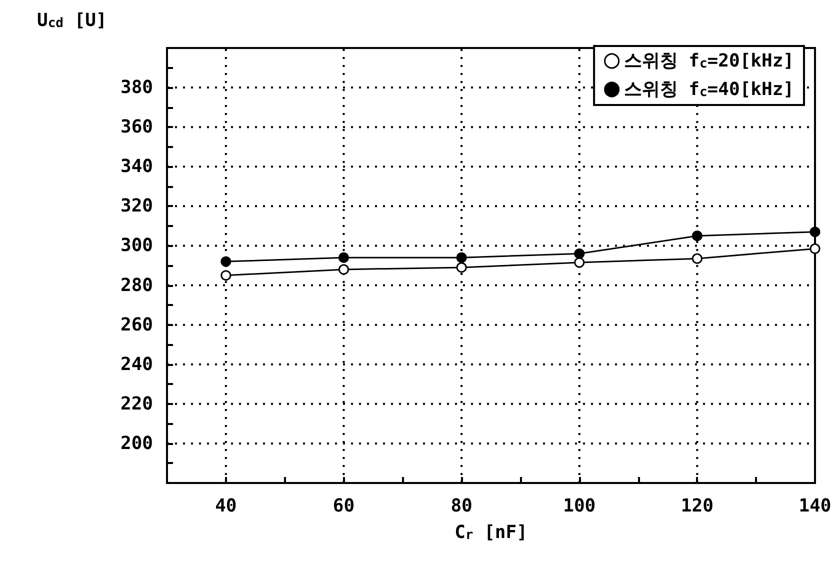 This screenshot has height=587, width=838. What do you see at coordinates (579, 506) in the screenshot?
I see `x-tick-label: 100` at bounding box center [579, 506].